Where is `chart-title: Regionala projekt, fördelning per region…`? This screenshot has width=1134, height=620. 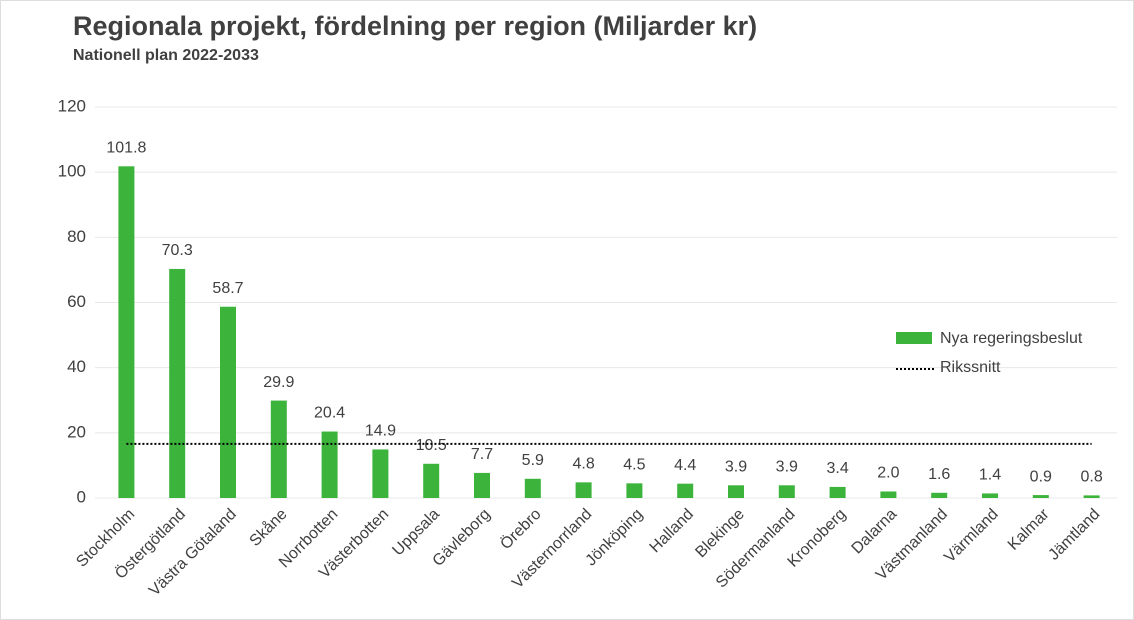
chart-title: Regionala projekt, fördelning per region… is located at coordinates (415, 26).